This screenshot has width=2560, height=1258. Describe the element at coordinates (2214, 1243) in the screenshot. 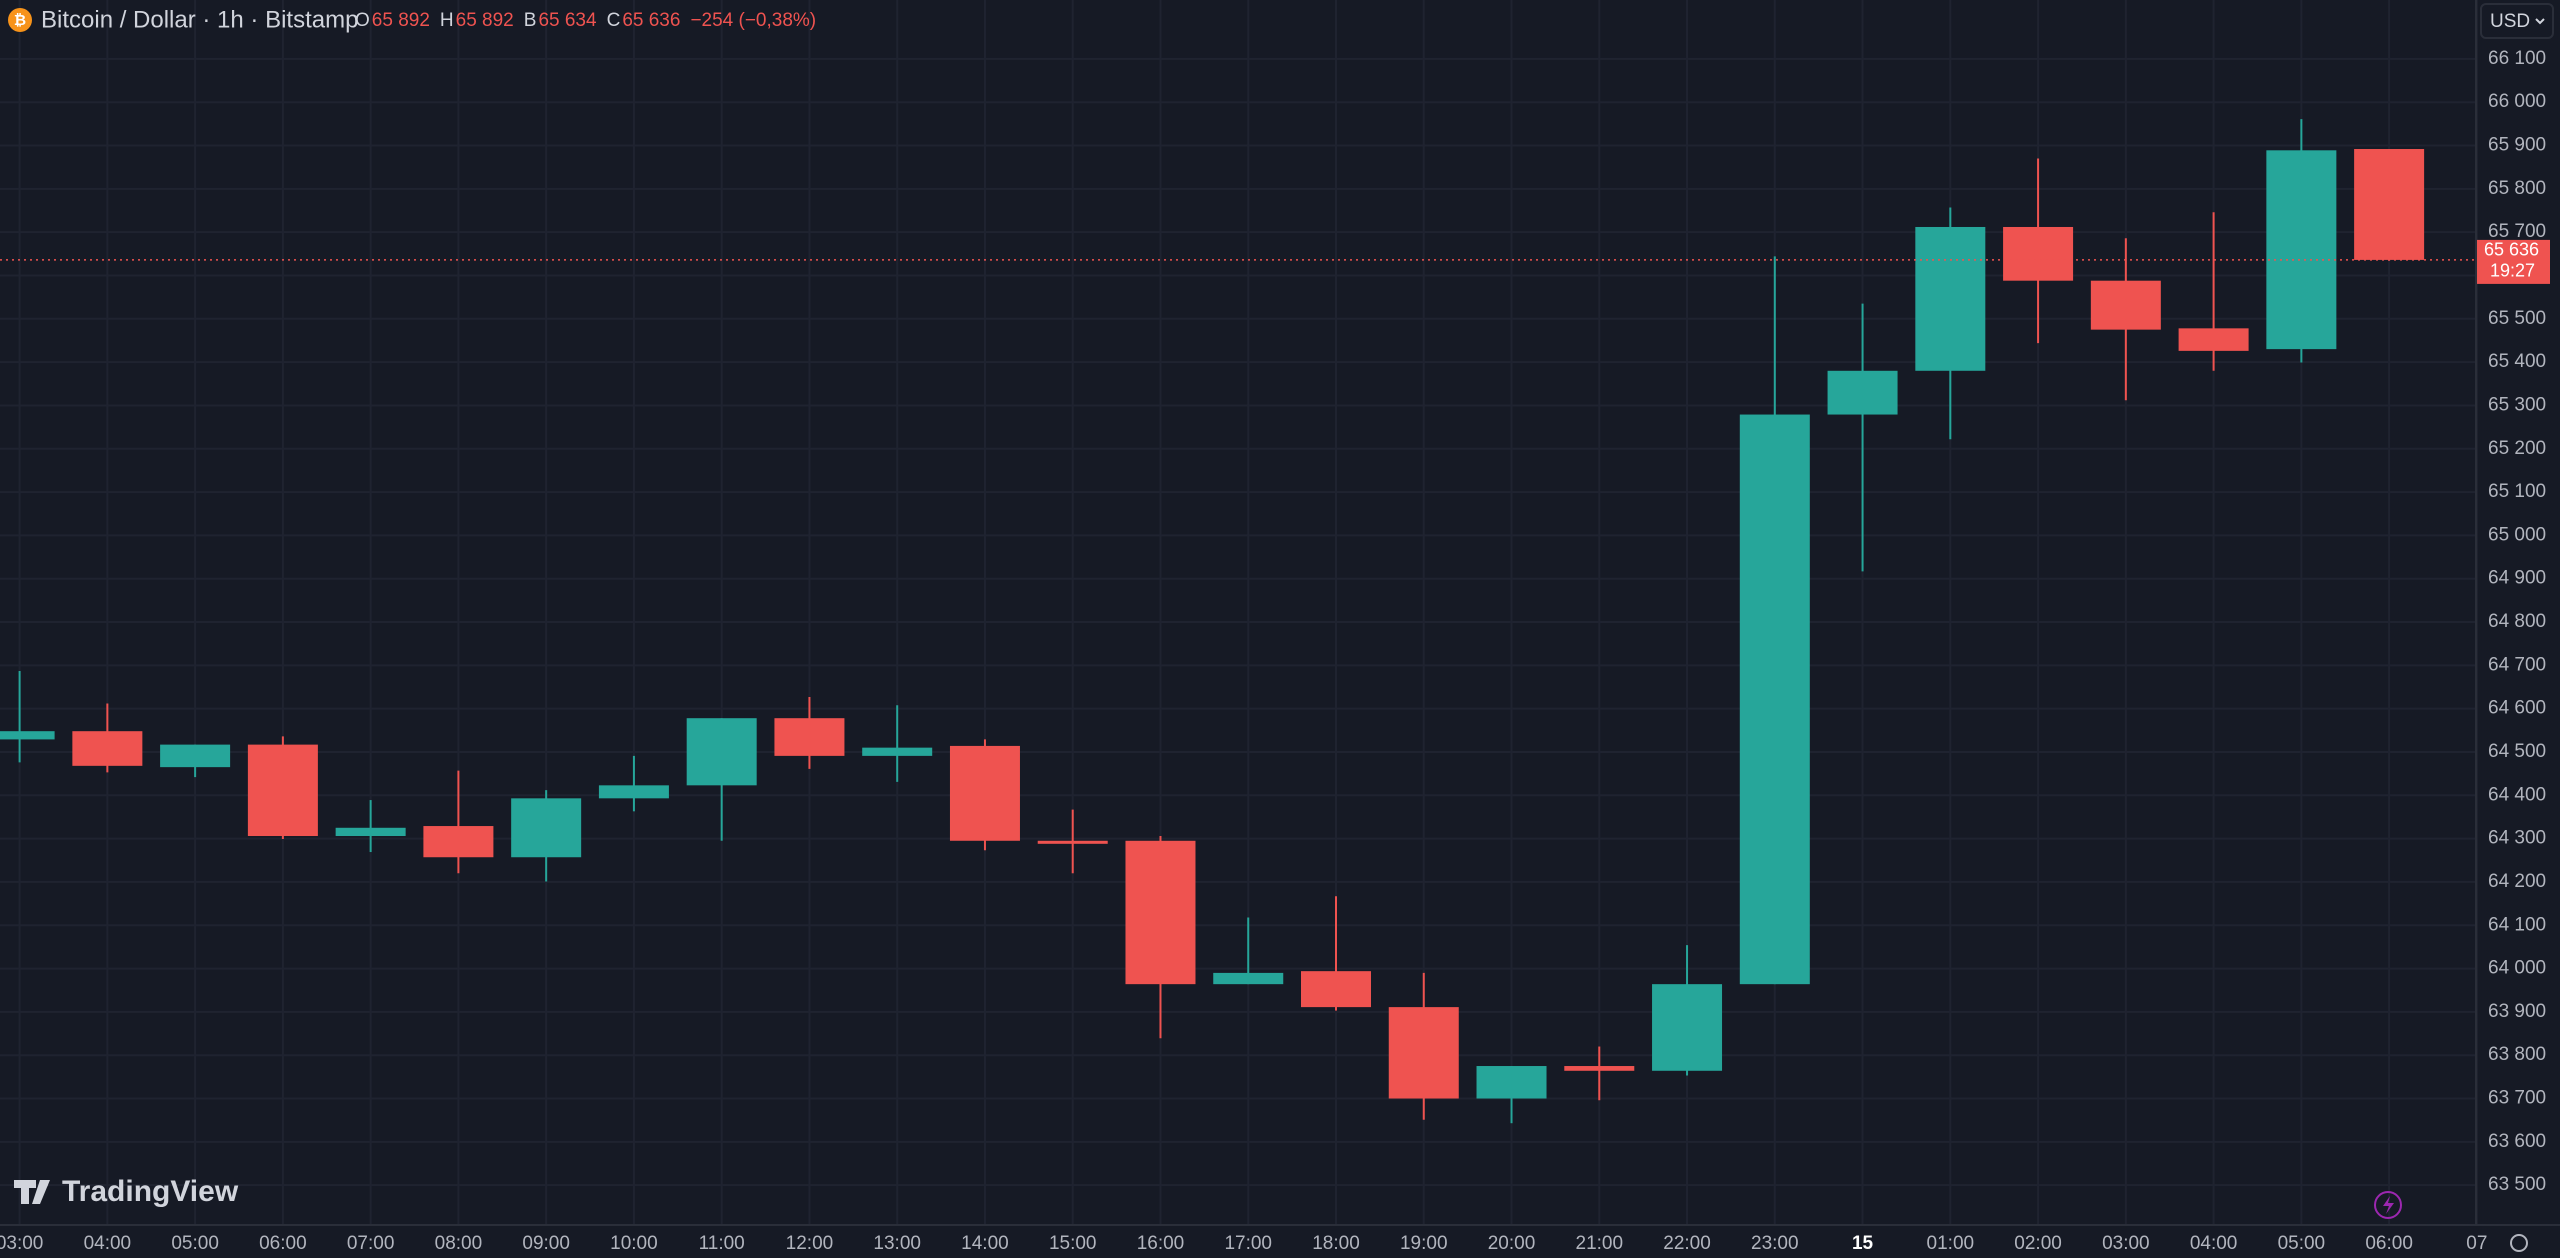

I see `x-tick-label: 04:00` at that location.